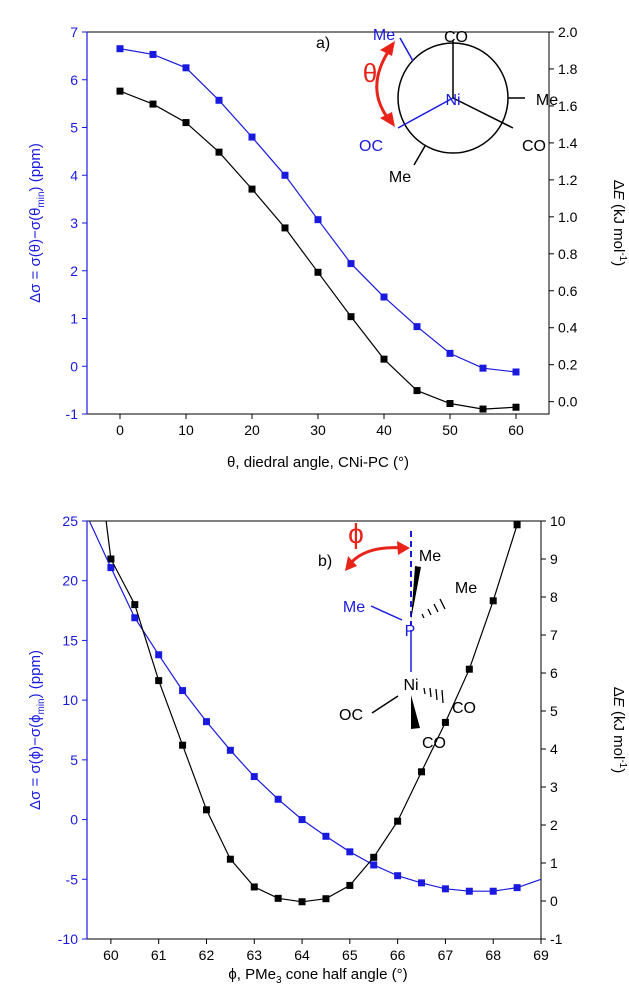 The width and height of the screenshot is (629, 987). I want to click on phi-arc, so click(376, 556).